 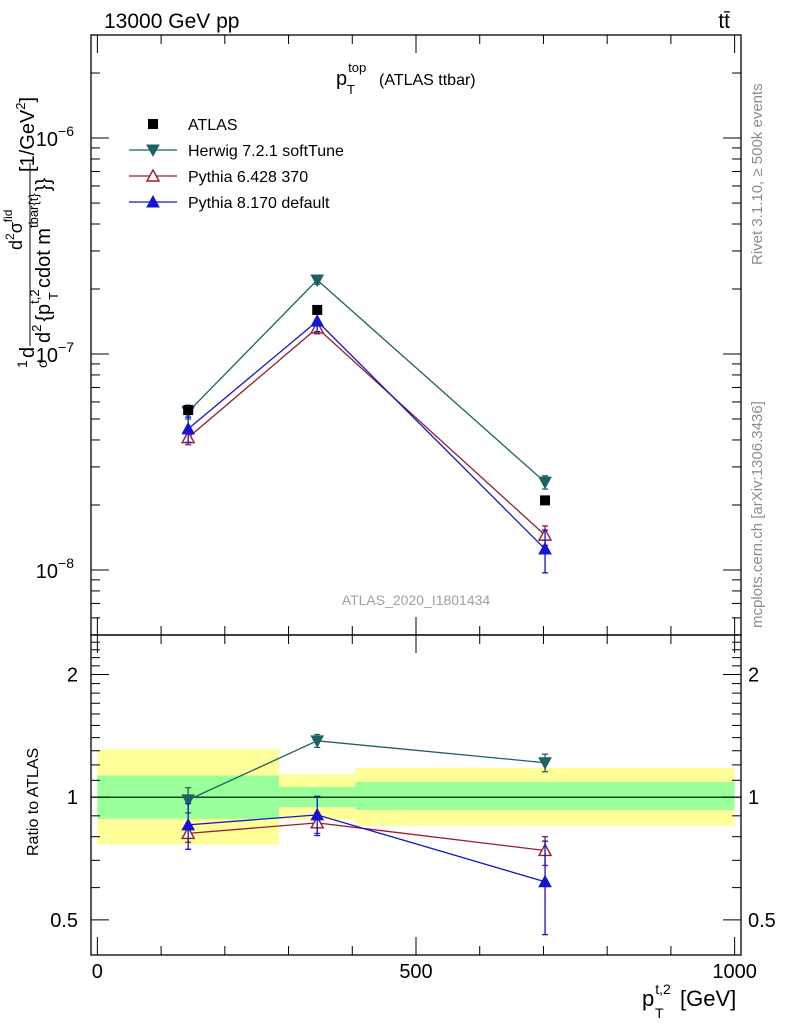 I want to click on xlabel-sub: T, so click(x=659, y=1013).